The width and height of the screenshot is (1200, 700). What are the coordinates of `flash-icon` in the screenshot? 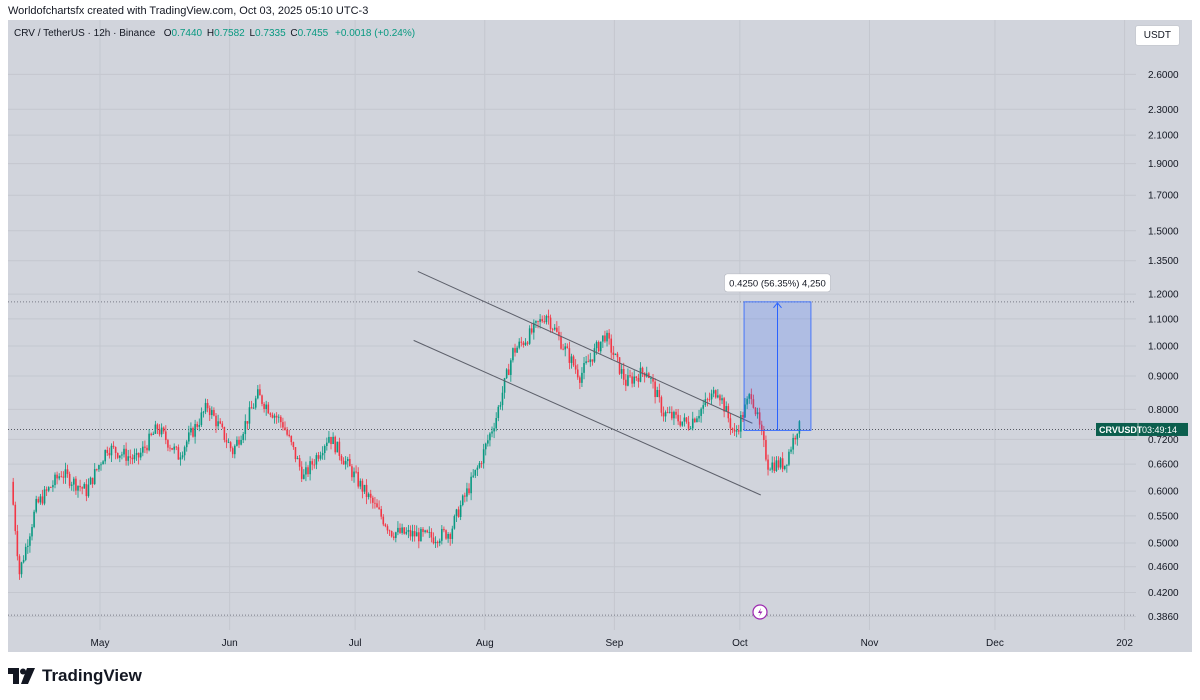 It's located at (760, 612).